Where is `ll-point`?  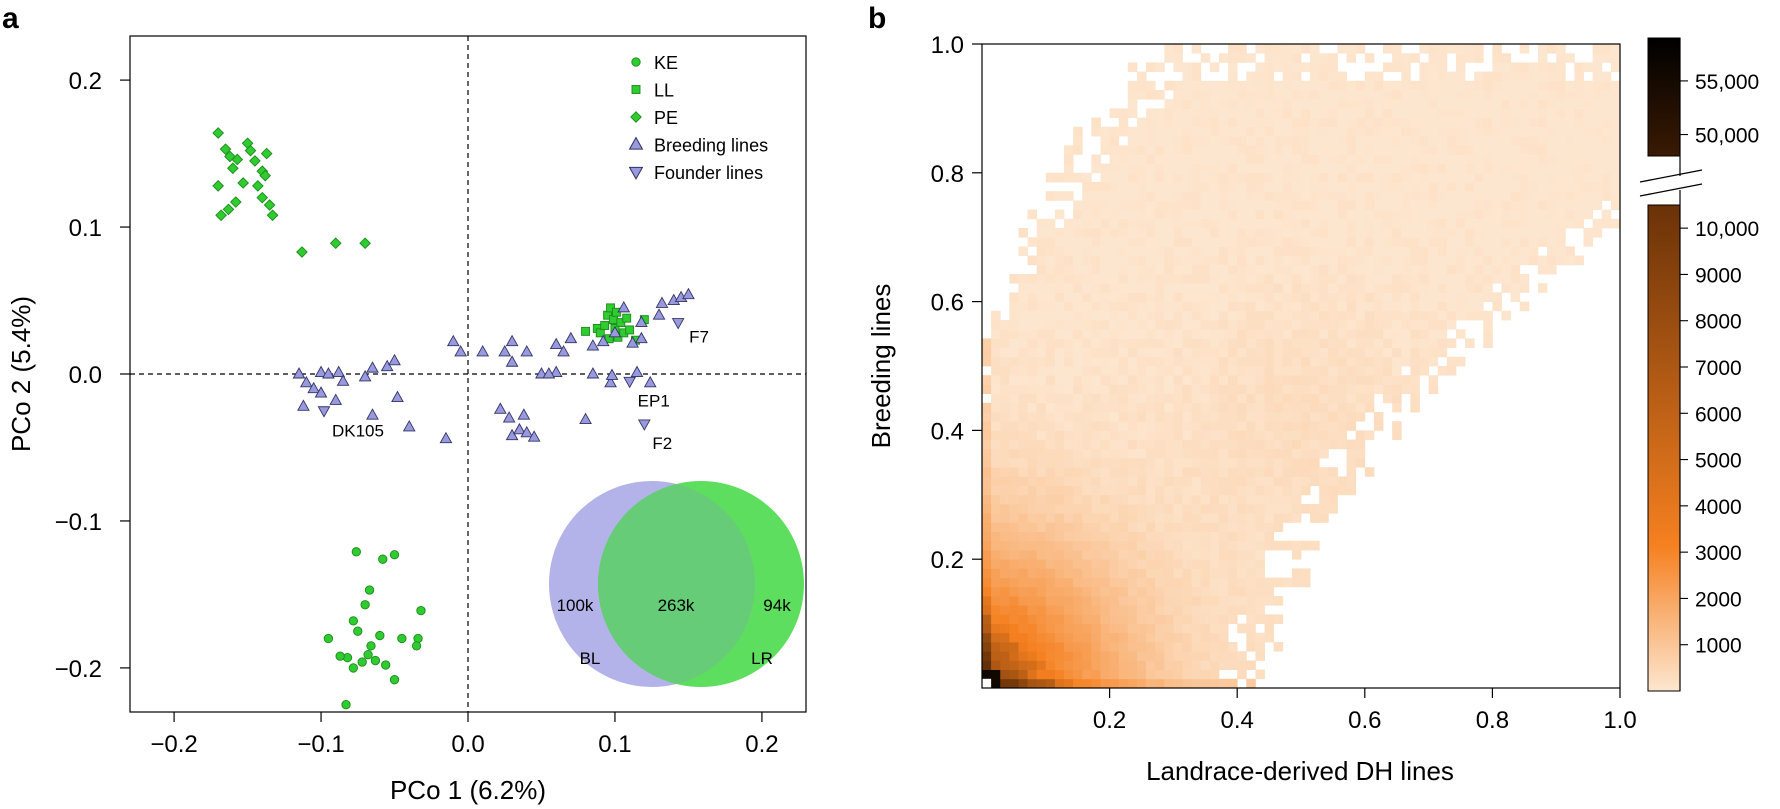 ll-point is located at coordinates (605, 325).